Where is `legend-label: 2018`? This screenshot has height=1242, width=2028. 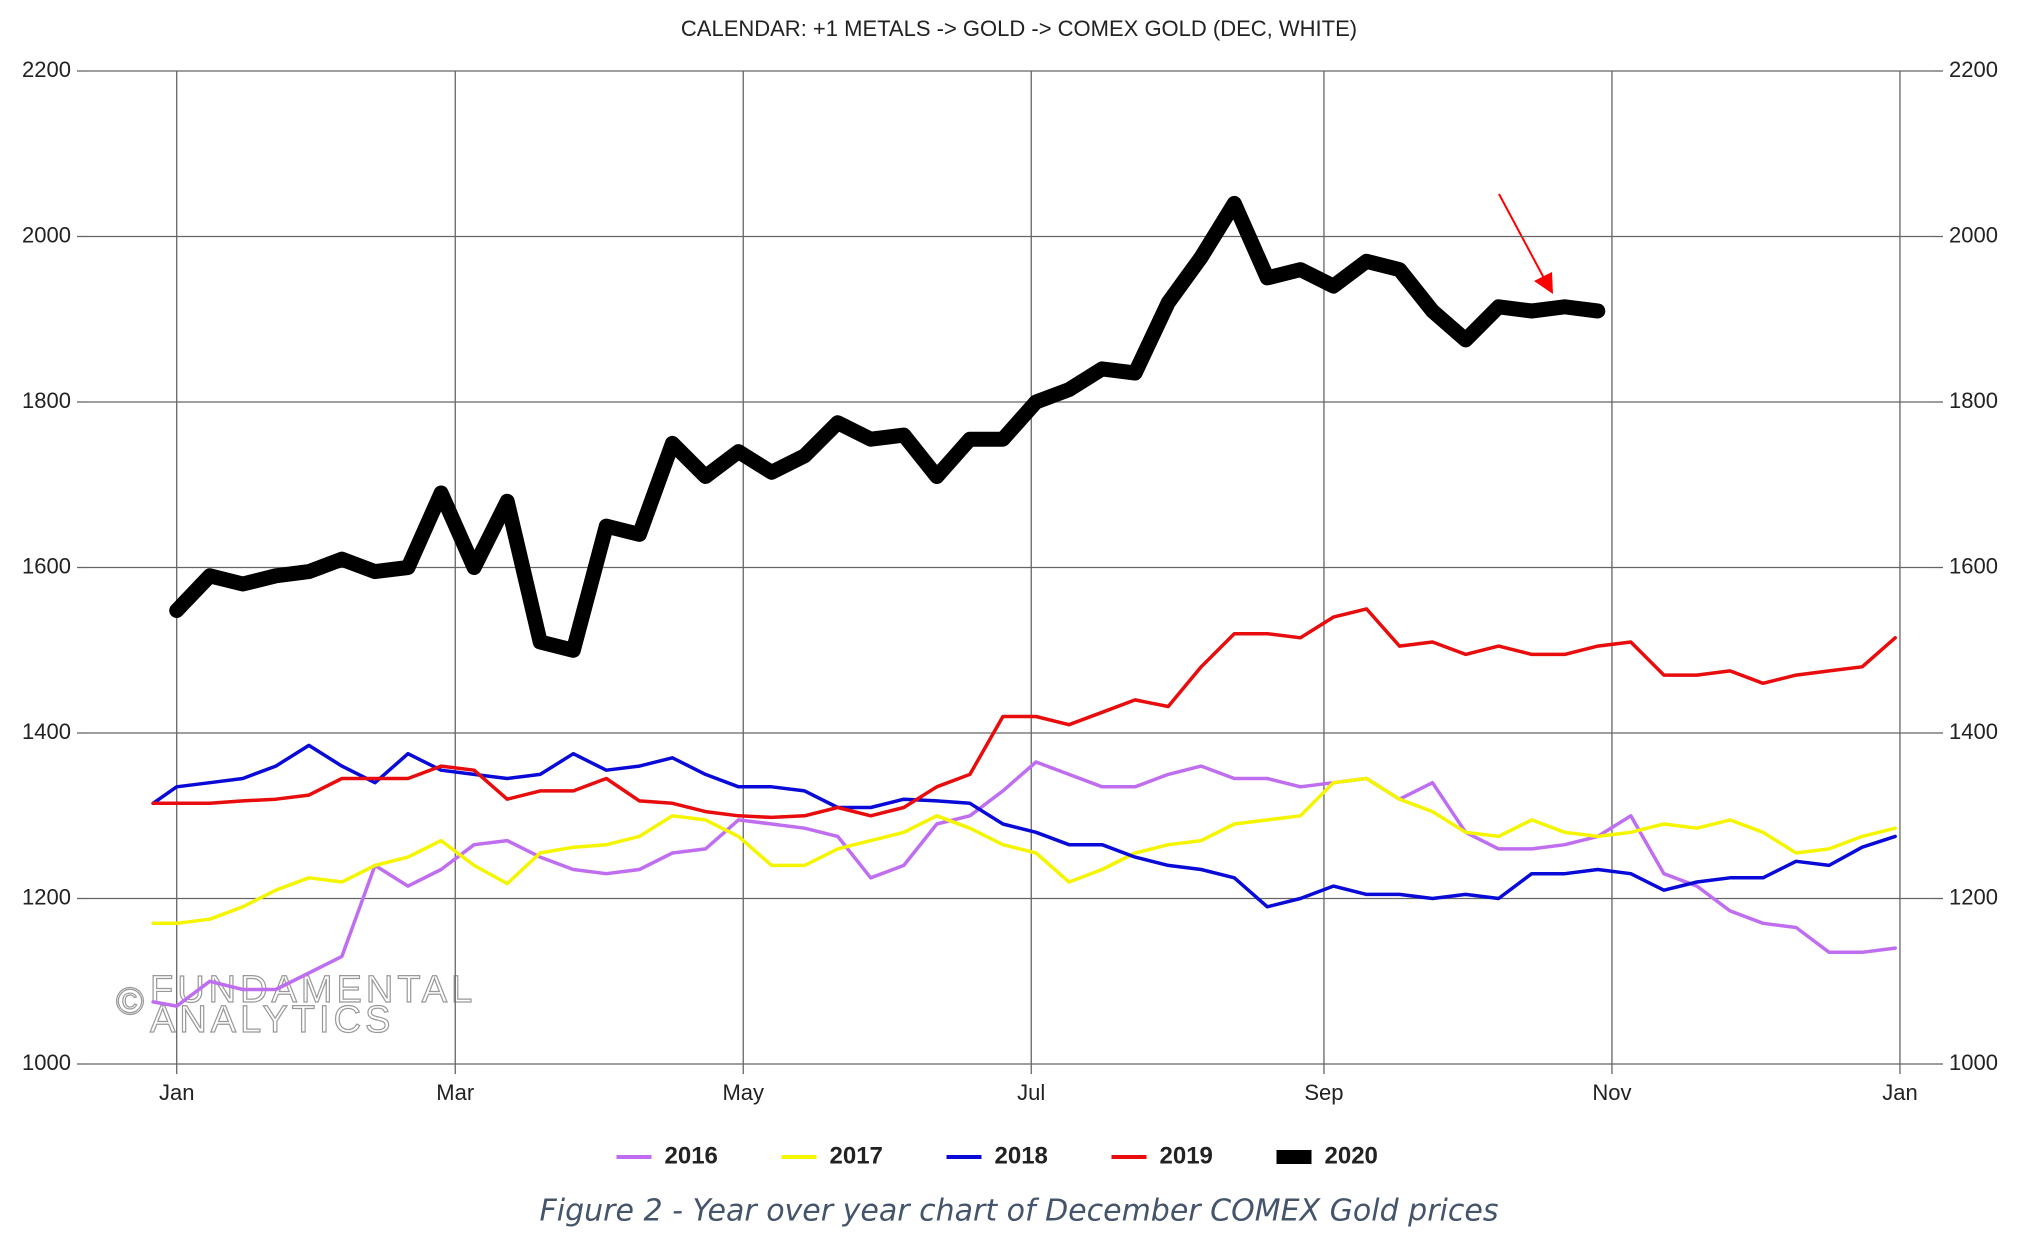 legend-label: 2018 is located at coordinates (1021, 1155).